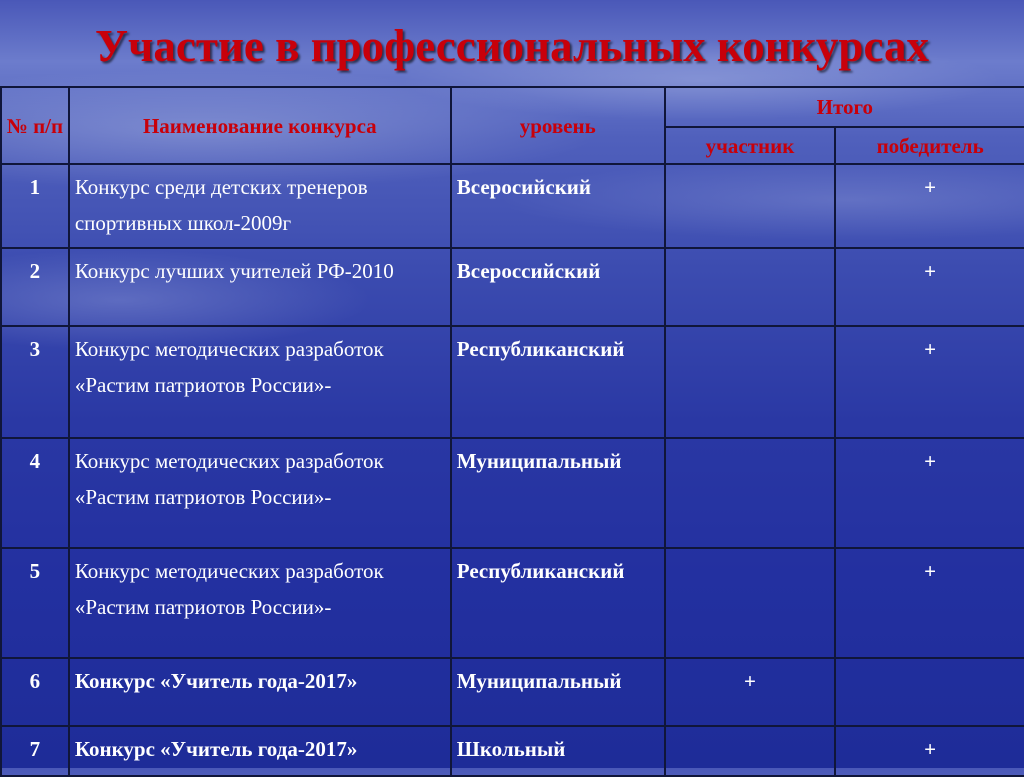  I want to click on winner-mark, so click(929, 692).